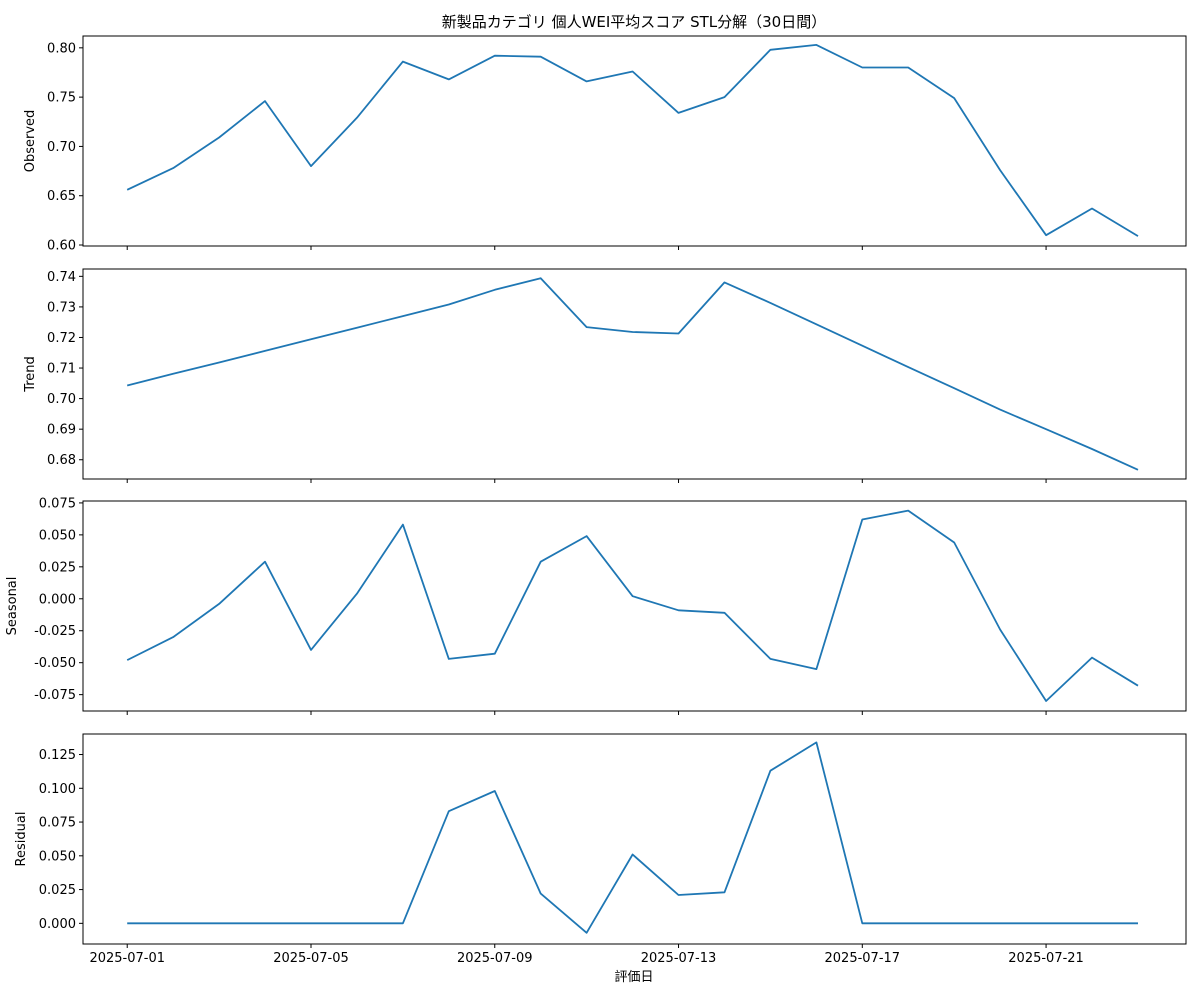  Describe the element at coordinates (311, 958) in the screenshot. I see `x-tick-label: 2025-07-05` at that location.